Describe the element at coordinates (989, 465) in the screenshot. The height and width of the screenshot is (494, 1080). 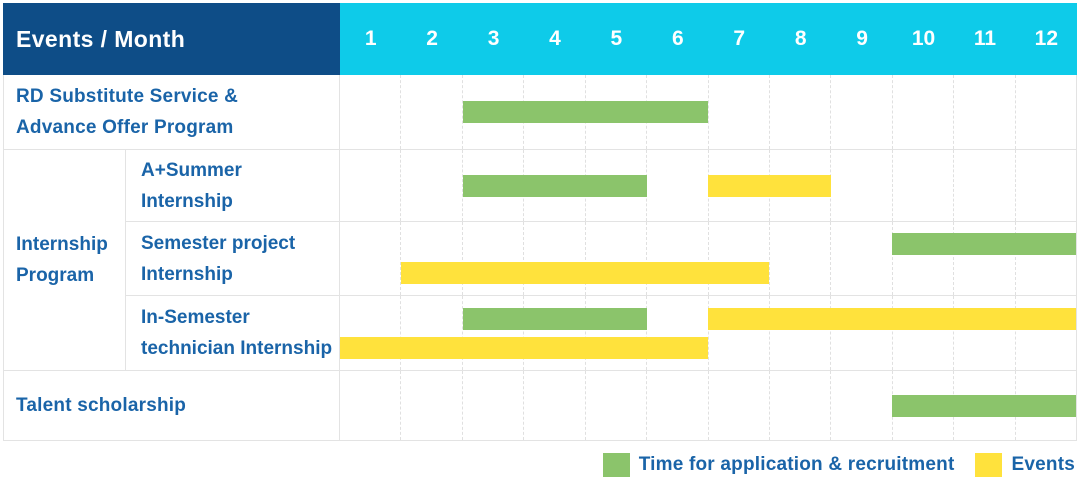
I see `legend-swatch-yellow-icon` at that location.